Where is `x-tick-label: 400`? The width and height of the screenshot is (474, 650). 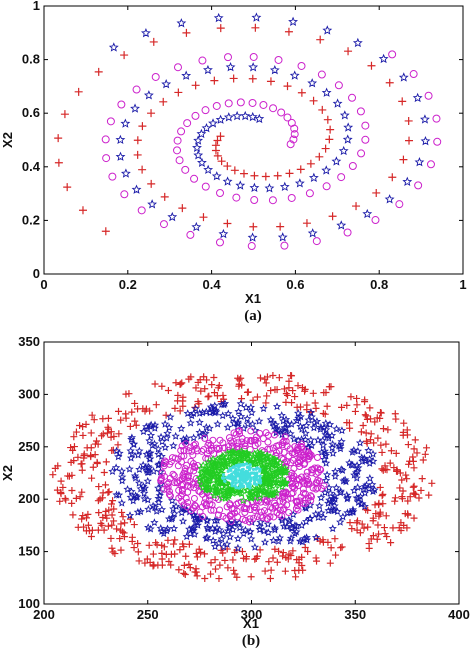 x-tick-label: 400 is located at coordinates (459, 614).